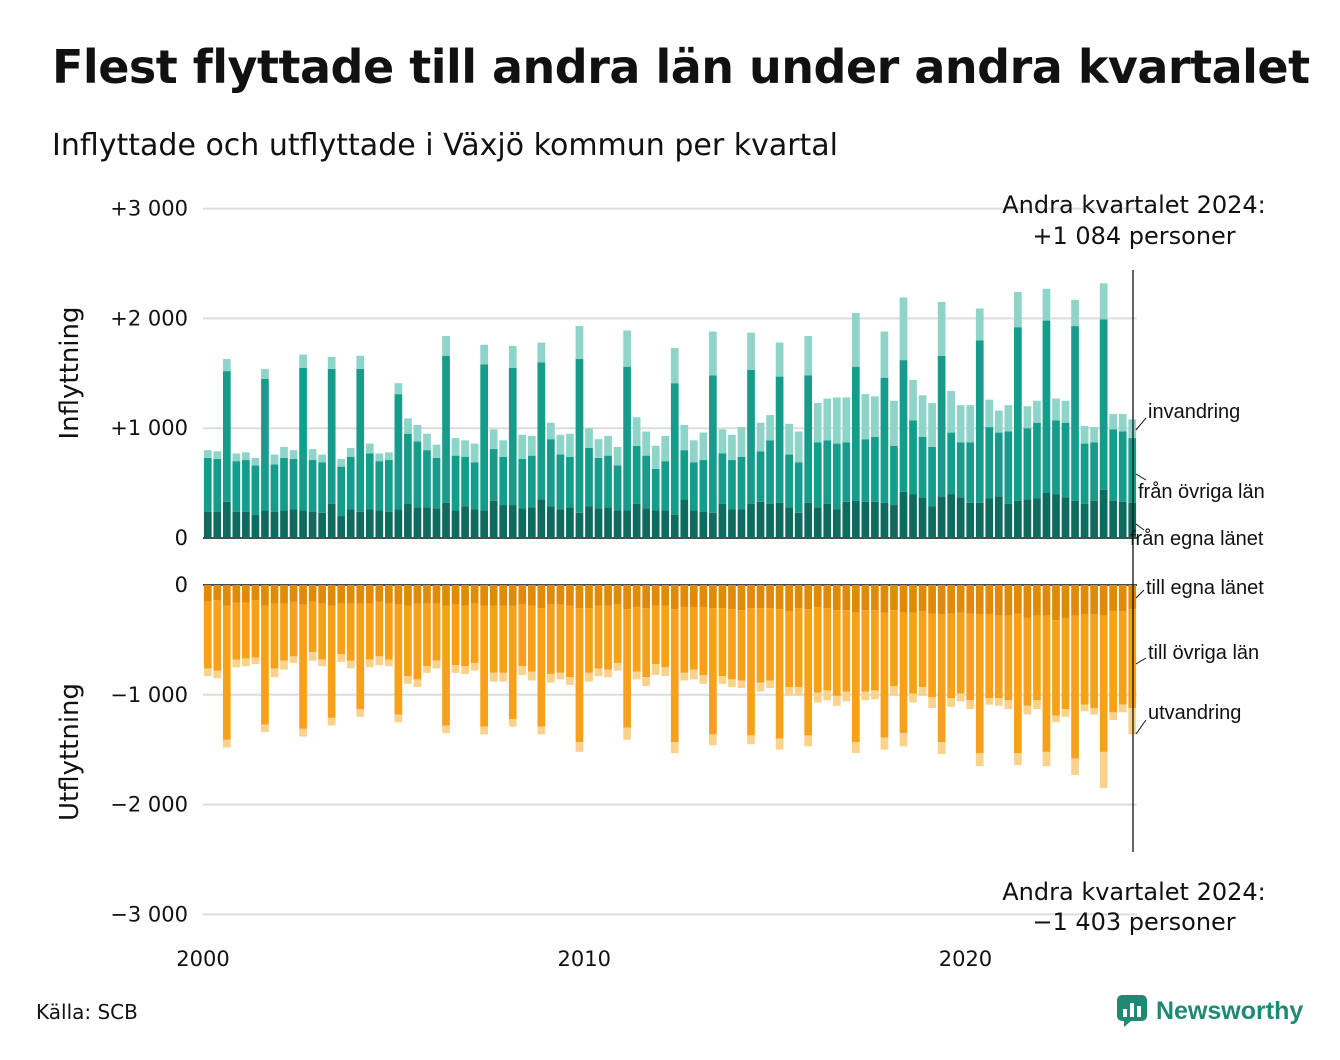  What do you see at coordinates (1140, 527) in the screenshot?
I see `leader-own-county-in` at bounding box center [1140, 527].